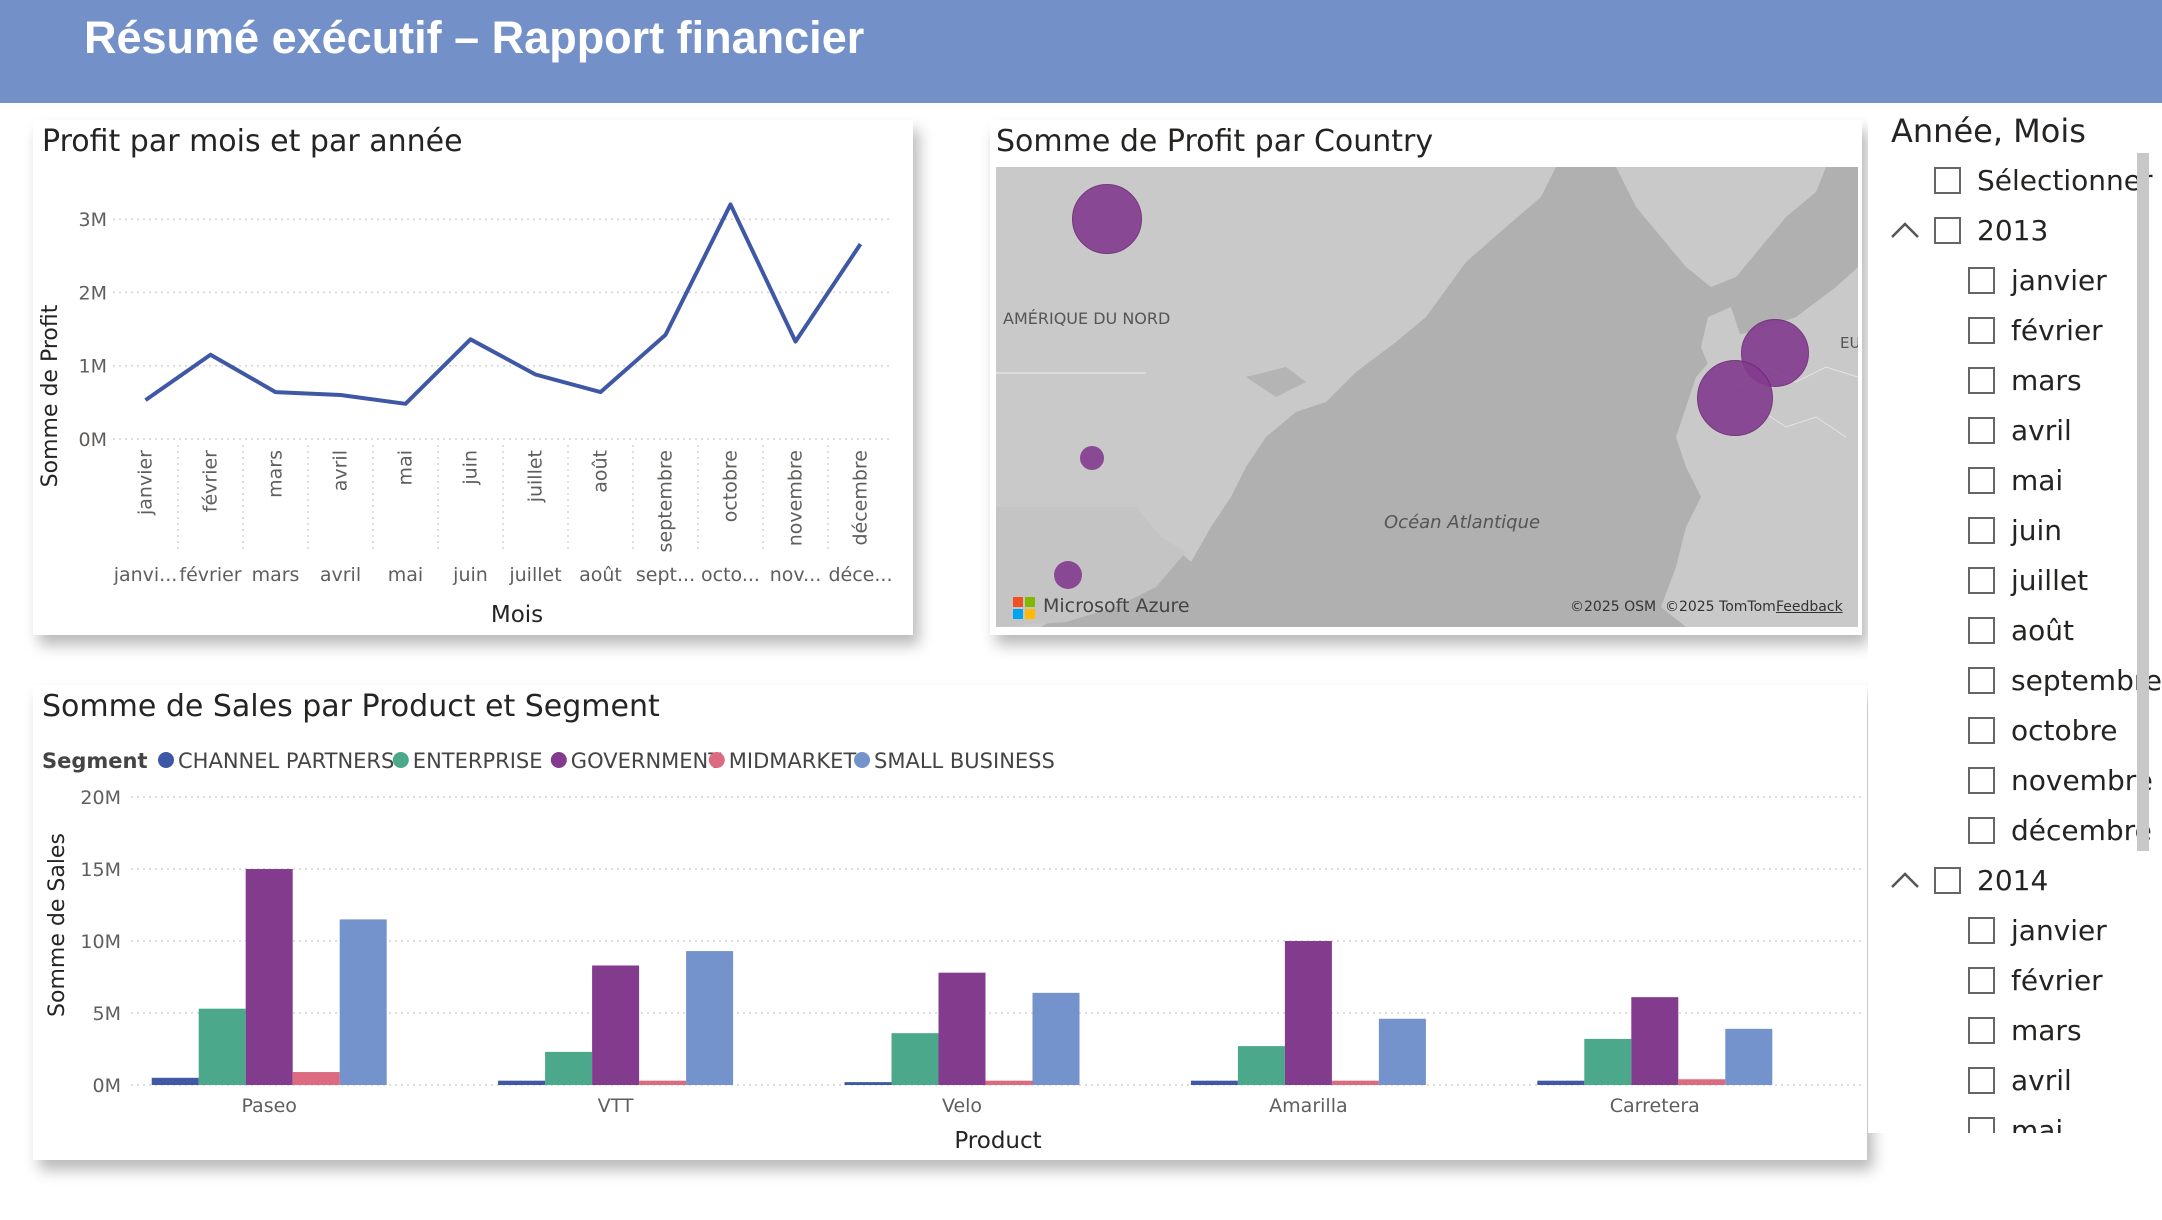 The height and width of the screenshot is (1220, 2162). What do you see at coordinates (503, 304) in the screenshot?
I see `profit-line` at bounding box center [503, 304].